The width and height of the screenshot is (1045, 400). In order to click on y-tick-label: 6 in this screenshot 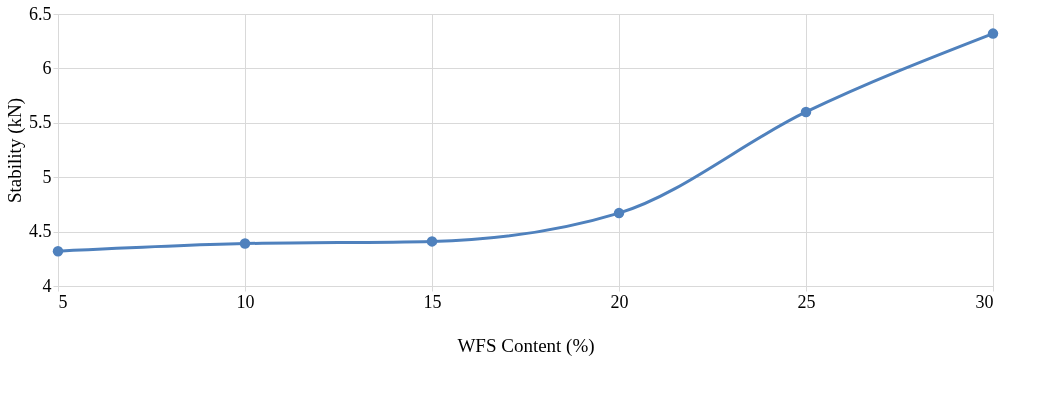, I will do `click(47, 67)`.